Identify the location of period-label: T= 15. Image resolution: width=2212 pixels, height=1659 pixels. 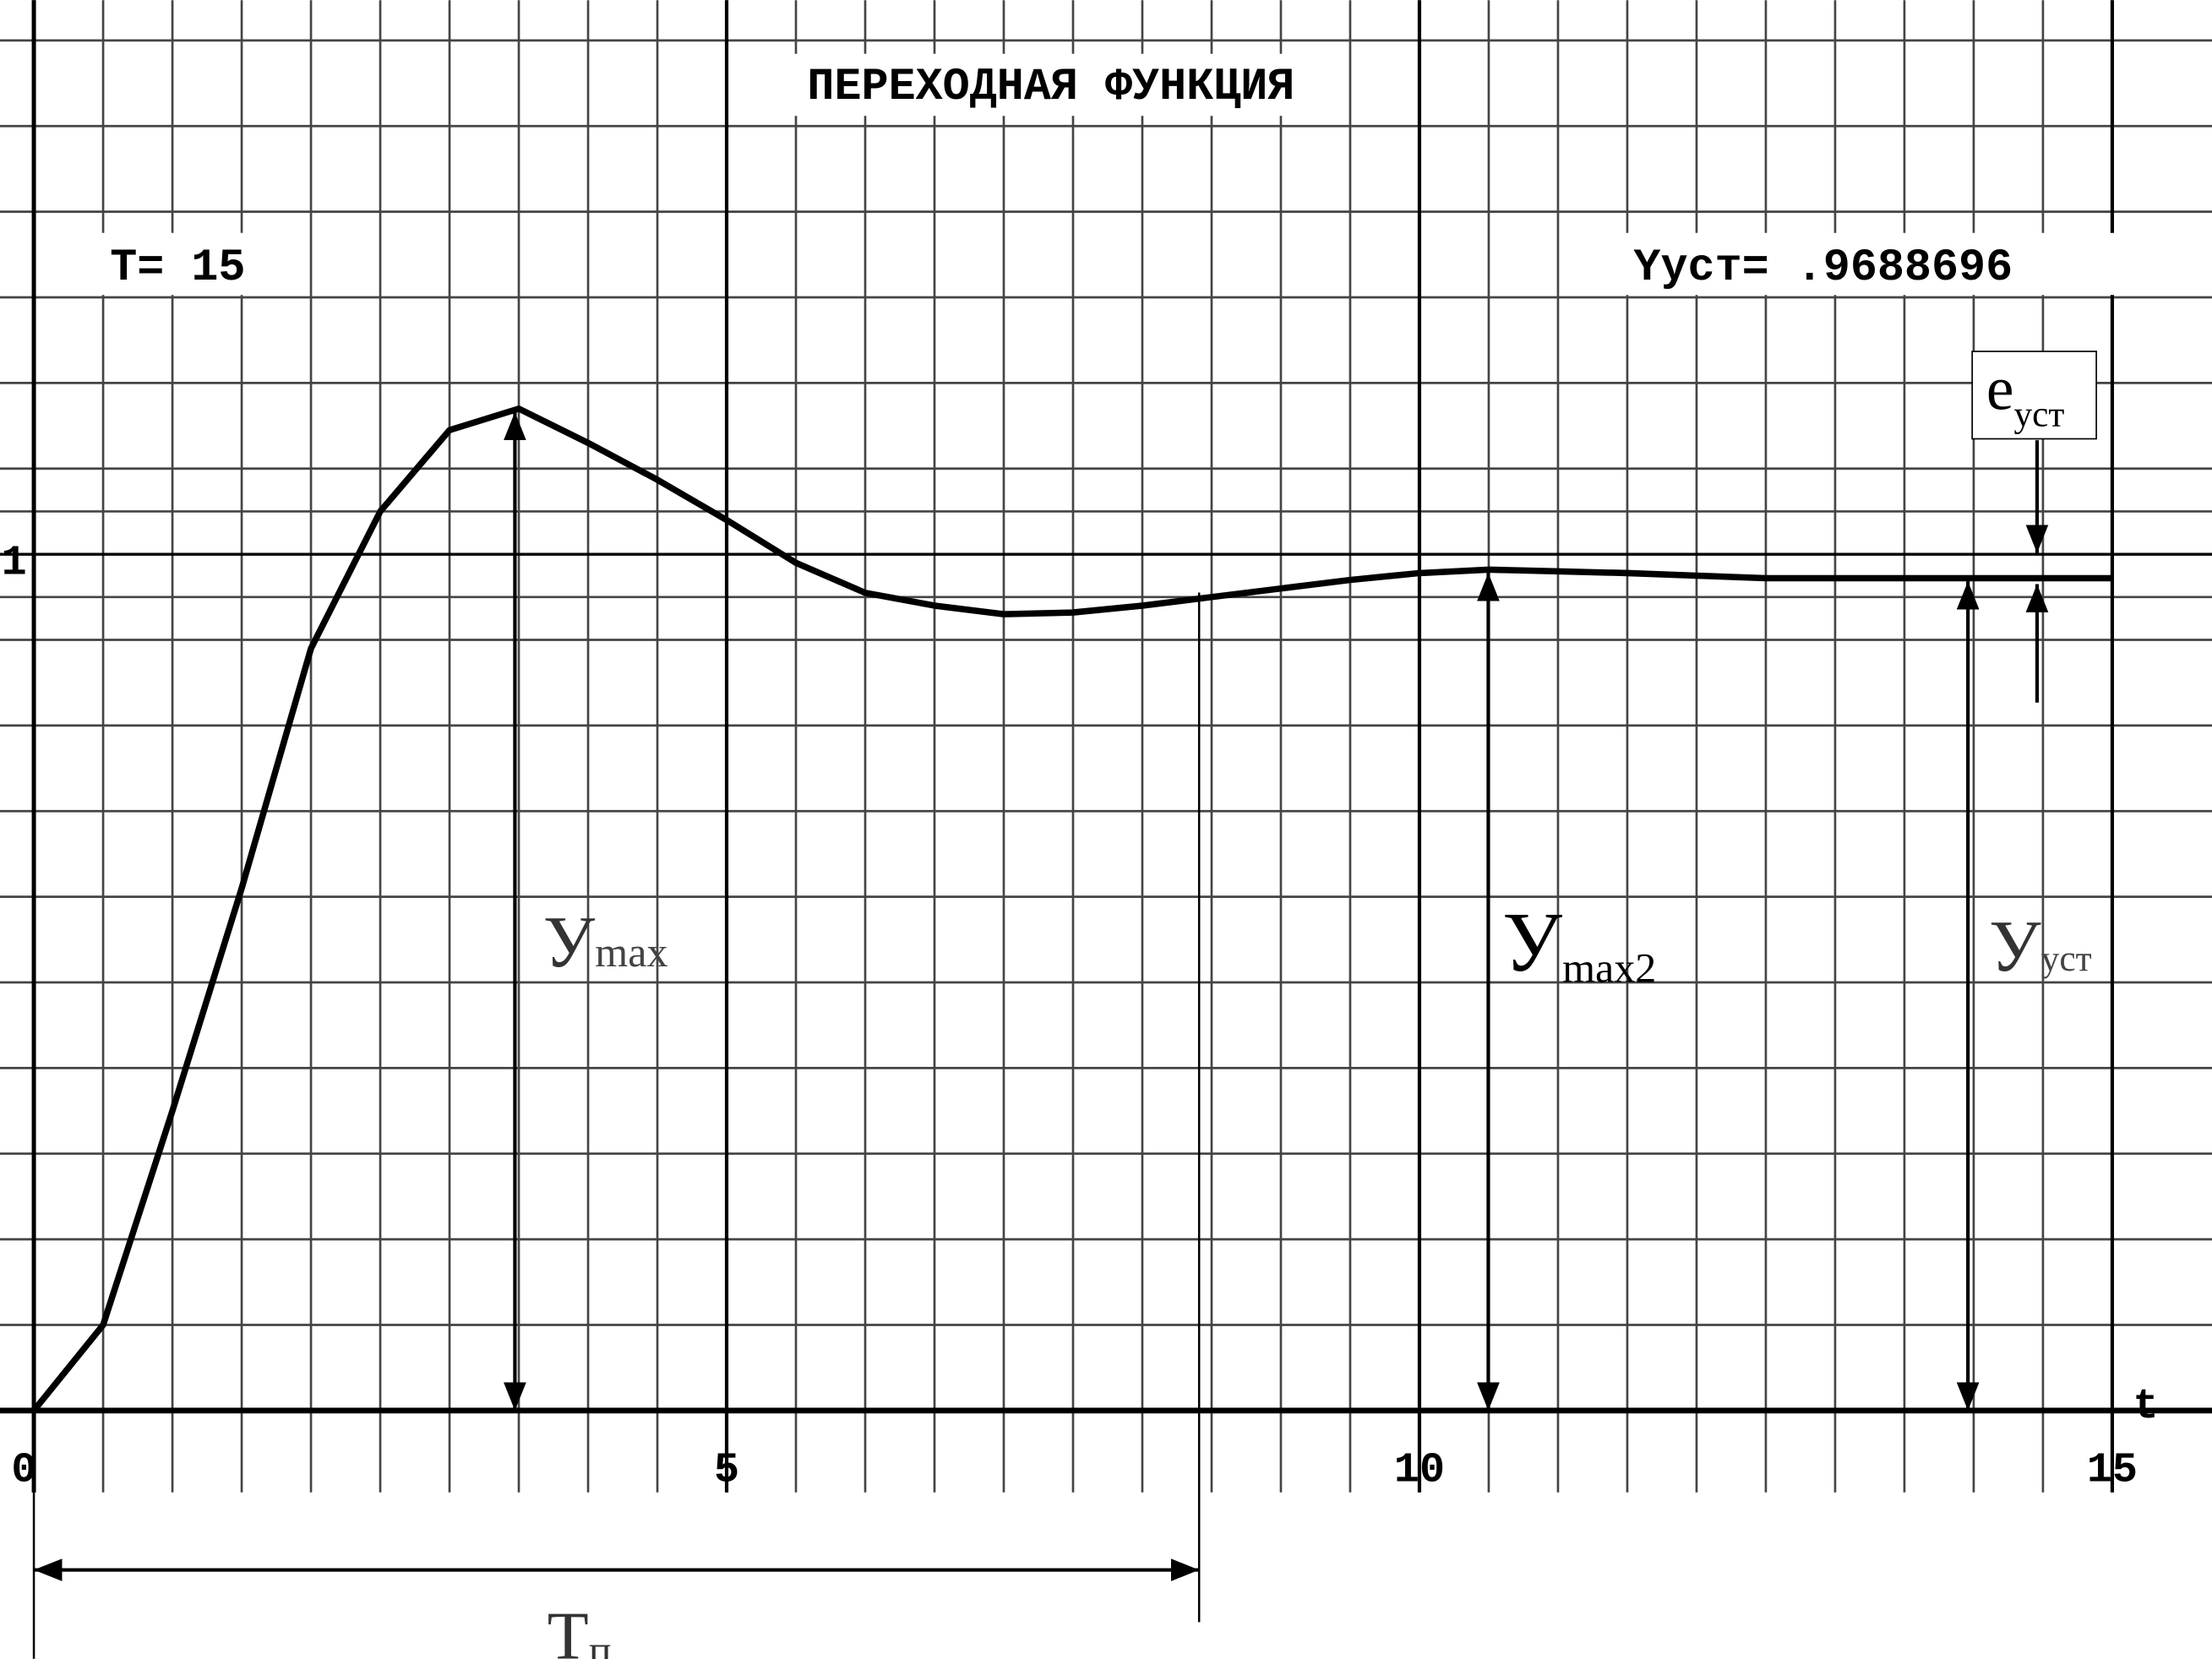
(178, 268).